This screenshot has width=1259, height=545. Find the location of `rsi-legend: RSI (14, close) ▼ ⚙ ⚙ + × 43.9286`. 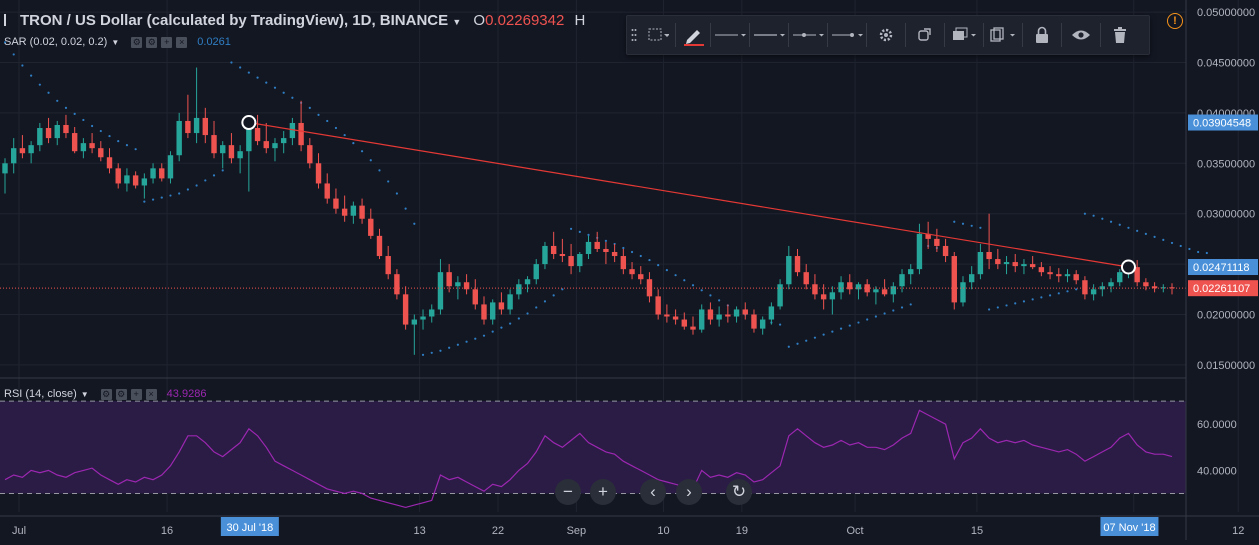

rsi-legend: RSI (14, close) ▼ ⚙ ⚙ + × 43.9286 is located at coordinates (105, 394).